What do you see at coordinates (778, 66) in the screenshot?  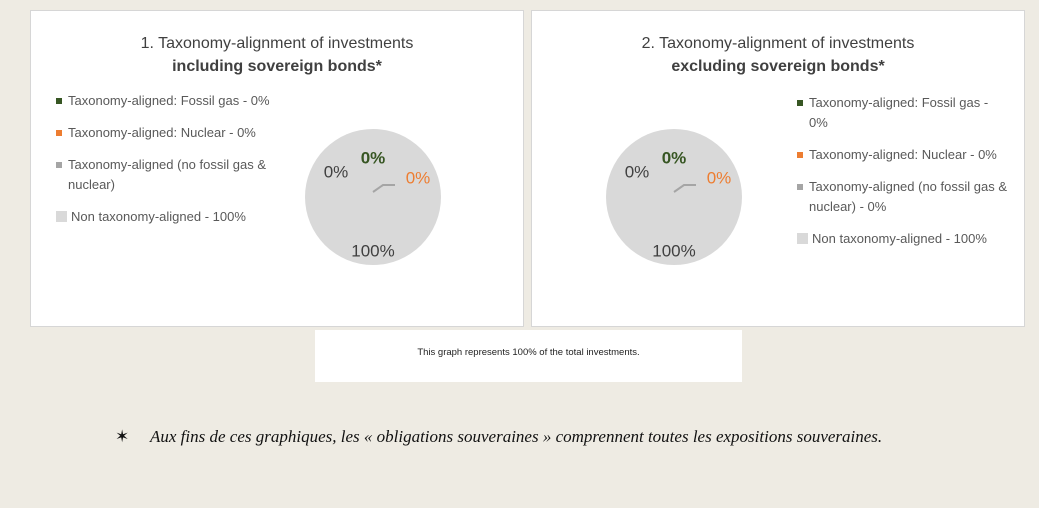 I see `chart-subtitle: excluding sovereign bonds*` at bounding box center [778, 66].